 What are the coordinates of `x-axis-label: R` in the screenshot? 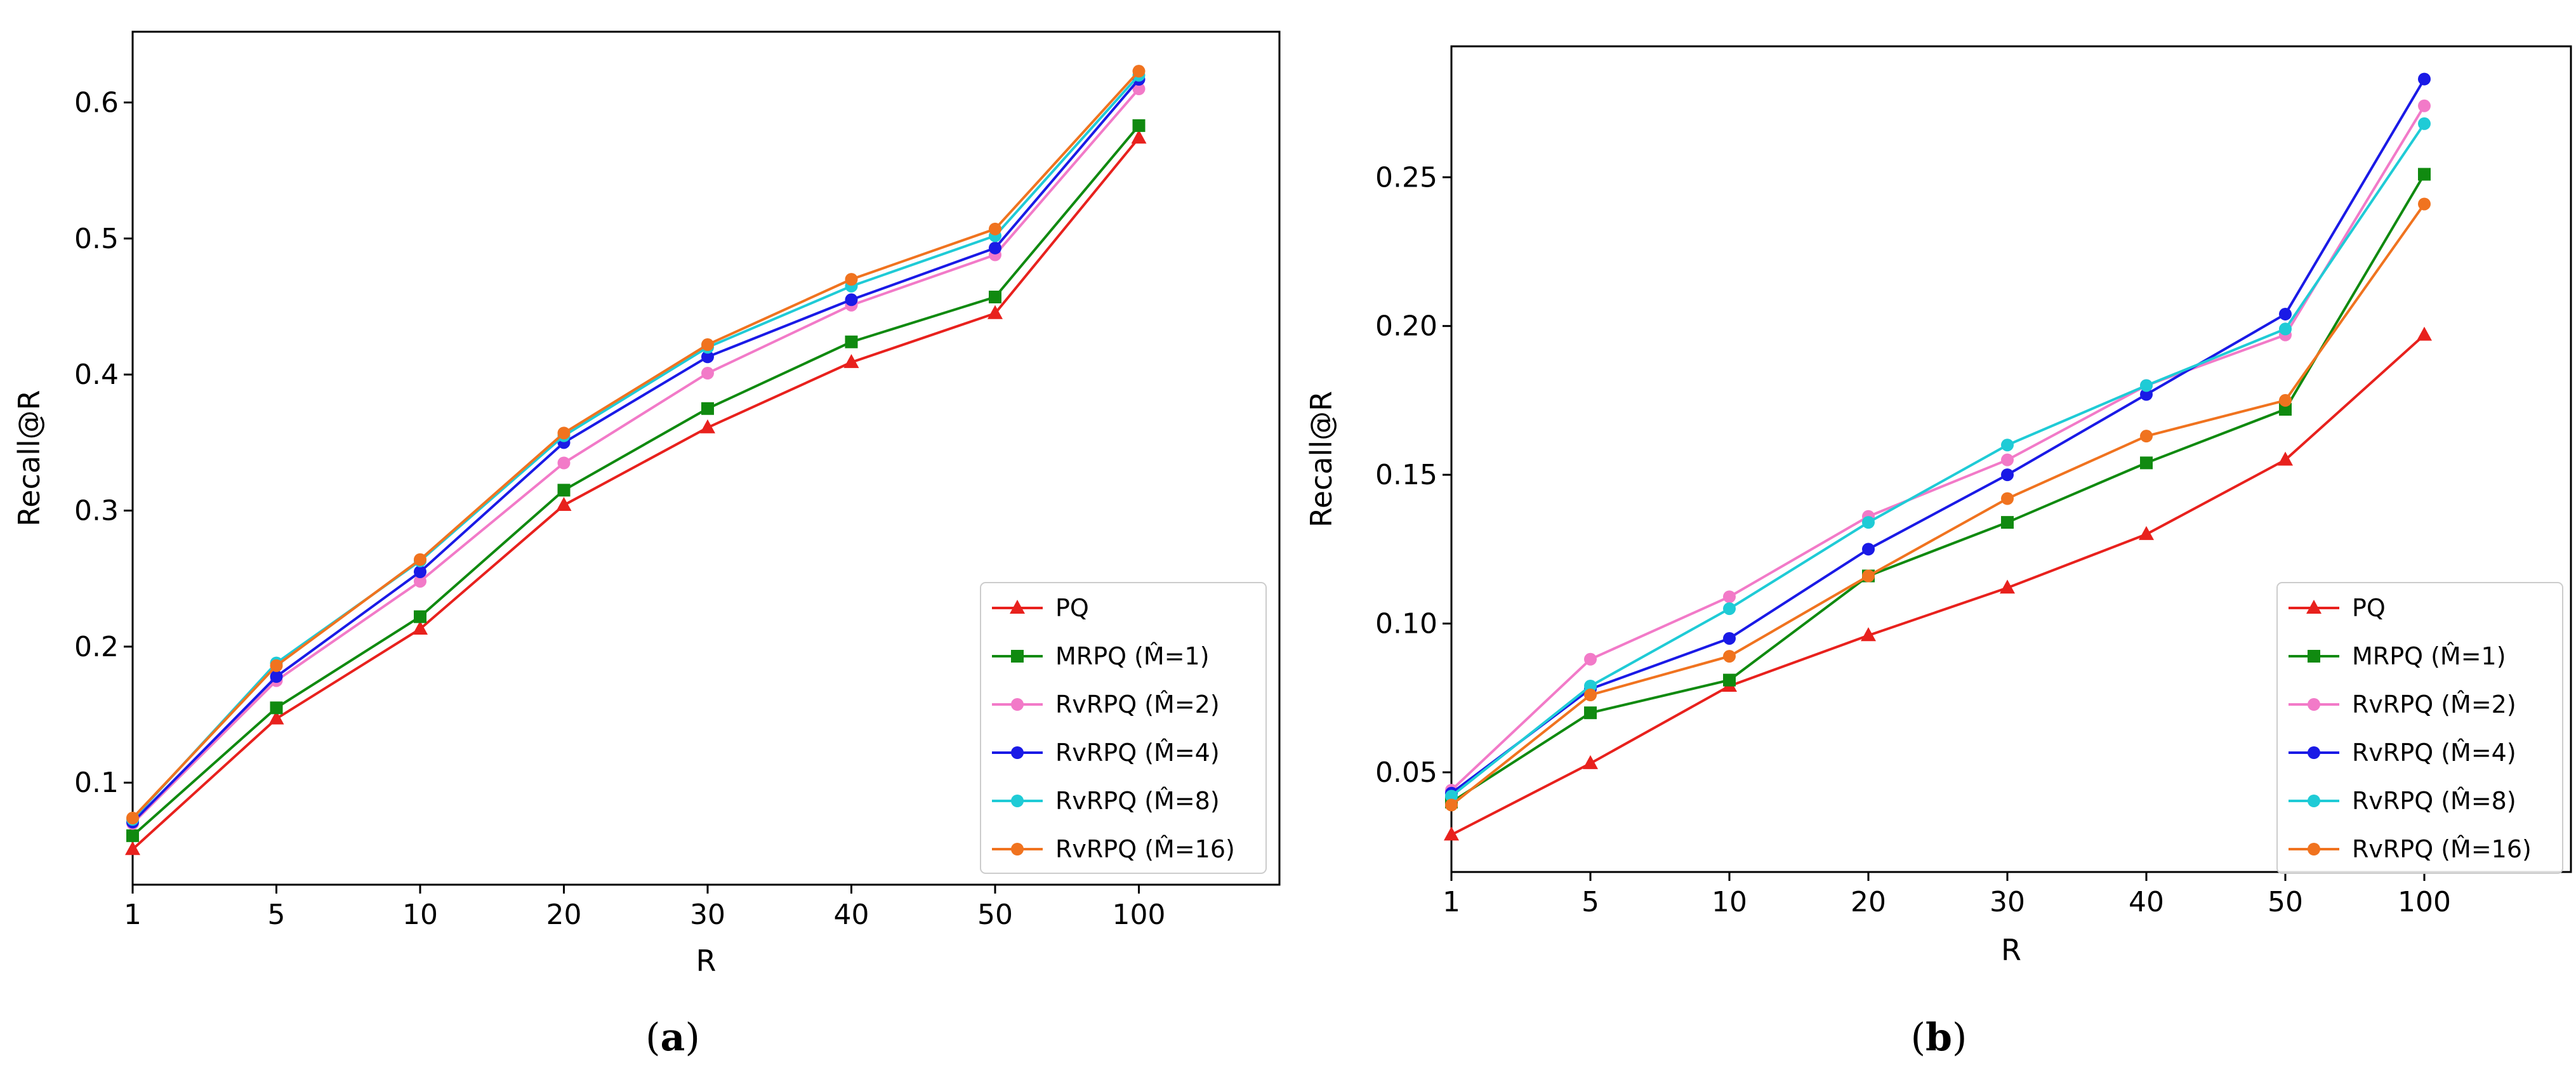 It's located at (706, 961).